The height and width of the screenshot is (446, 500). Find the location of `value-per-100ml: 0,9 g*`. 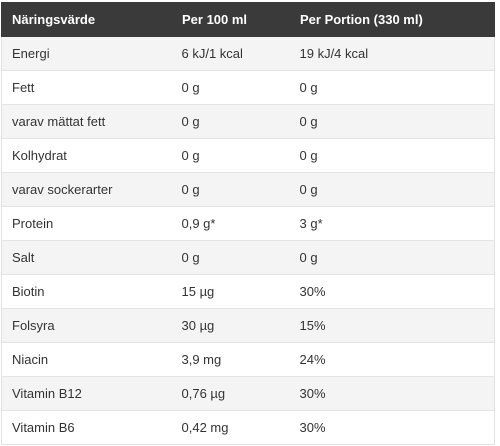

value-per-100ml: 0,9 g* is located at coordinates (230, 223).